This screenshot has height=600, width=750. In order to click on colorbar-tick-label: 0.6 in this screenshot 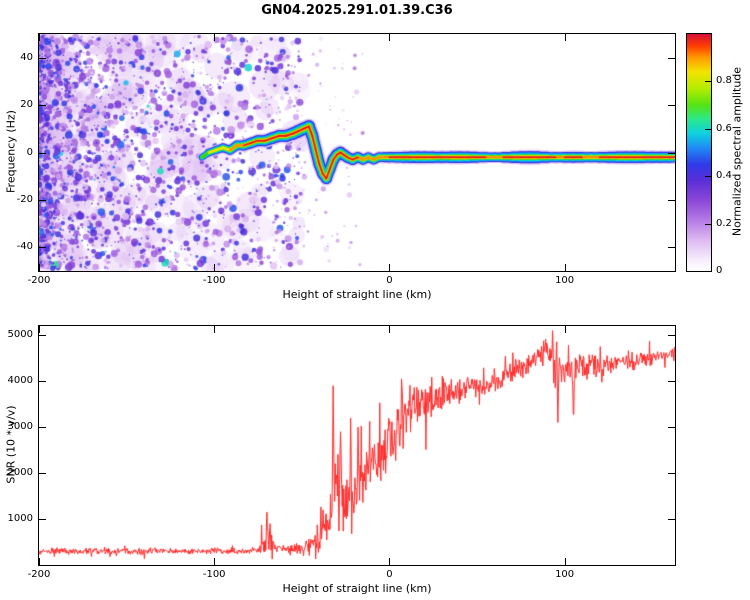, I will do `click(724, 128)`.